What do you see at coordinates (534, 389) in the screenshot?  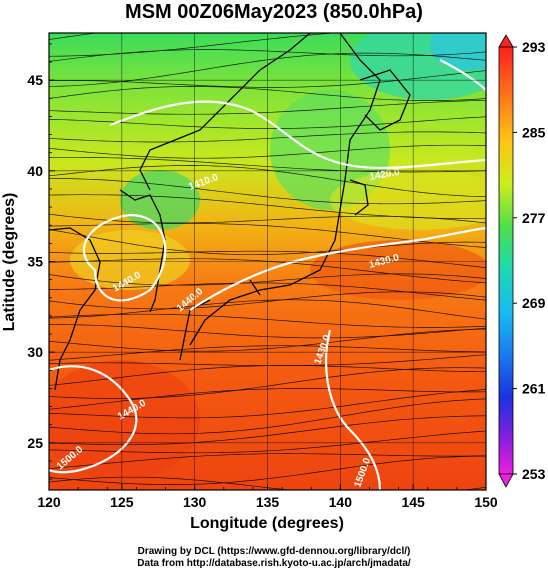 I see `colorbar-tick-label: 261` at bounding box center [534, 389].